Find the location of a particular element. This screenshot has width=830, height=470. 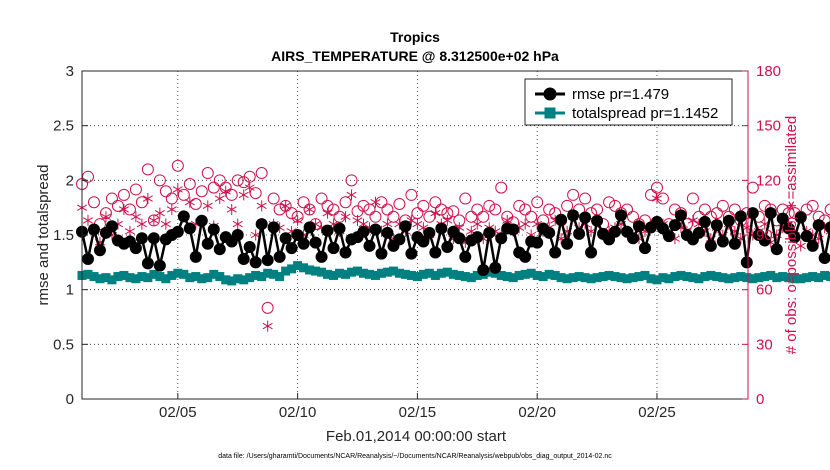

legend-marker-rmse is located at coordinates (550, 94).